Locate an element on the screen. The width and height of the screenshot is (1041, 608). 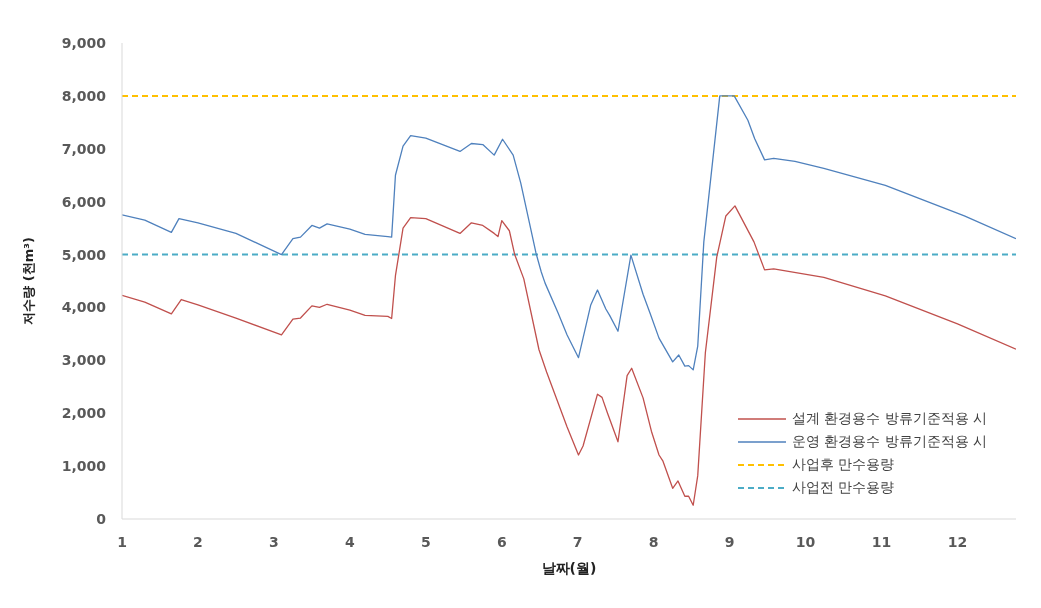
x-tick-label: 7 is located at coordinates (577, 541).